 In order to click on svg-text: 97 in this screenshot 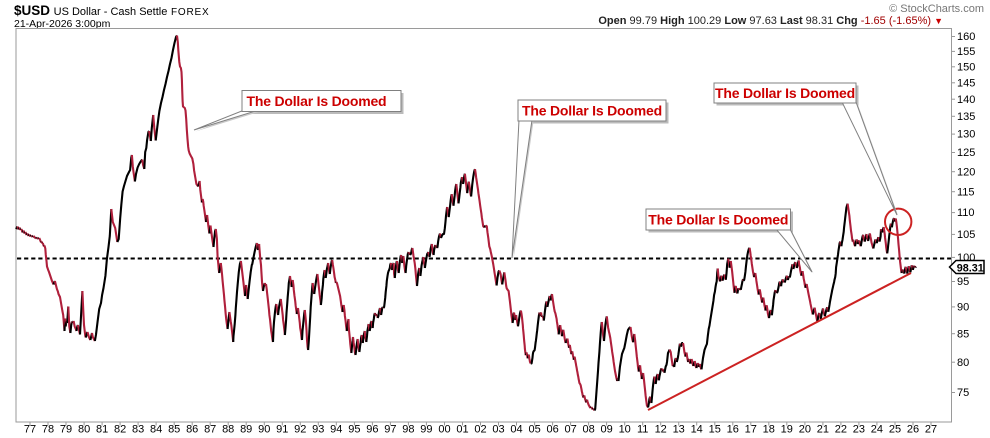, I will do `click(390, 430)`.